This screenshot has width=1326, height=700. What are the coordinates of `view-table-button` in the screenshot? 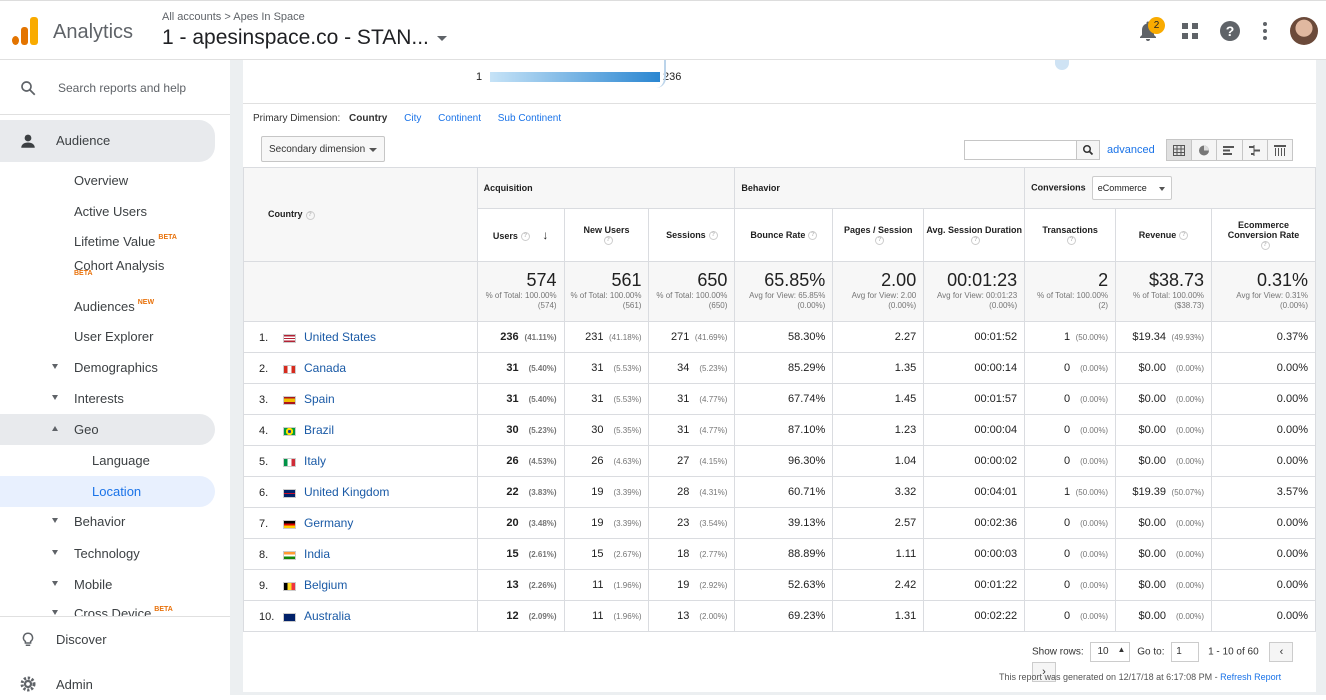 It's located at (1180, 150).